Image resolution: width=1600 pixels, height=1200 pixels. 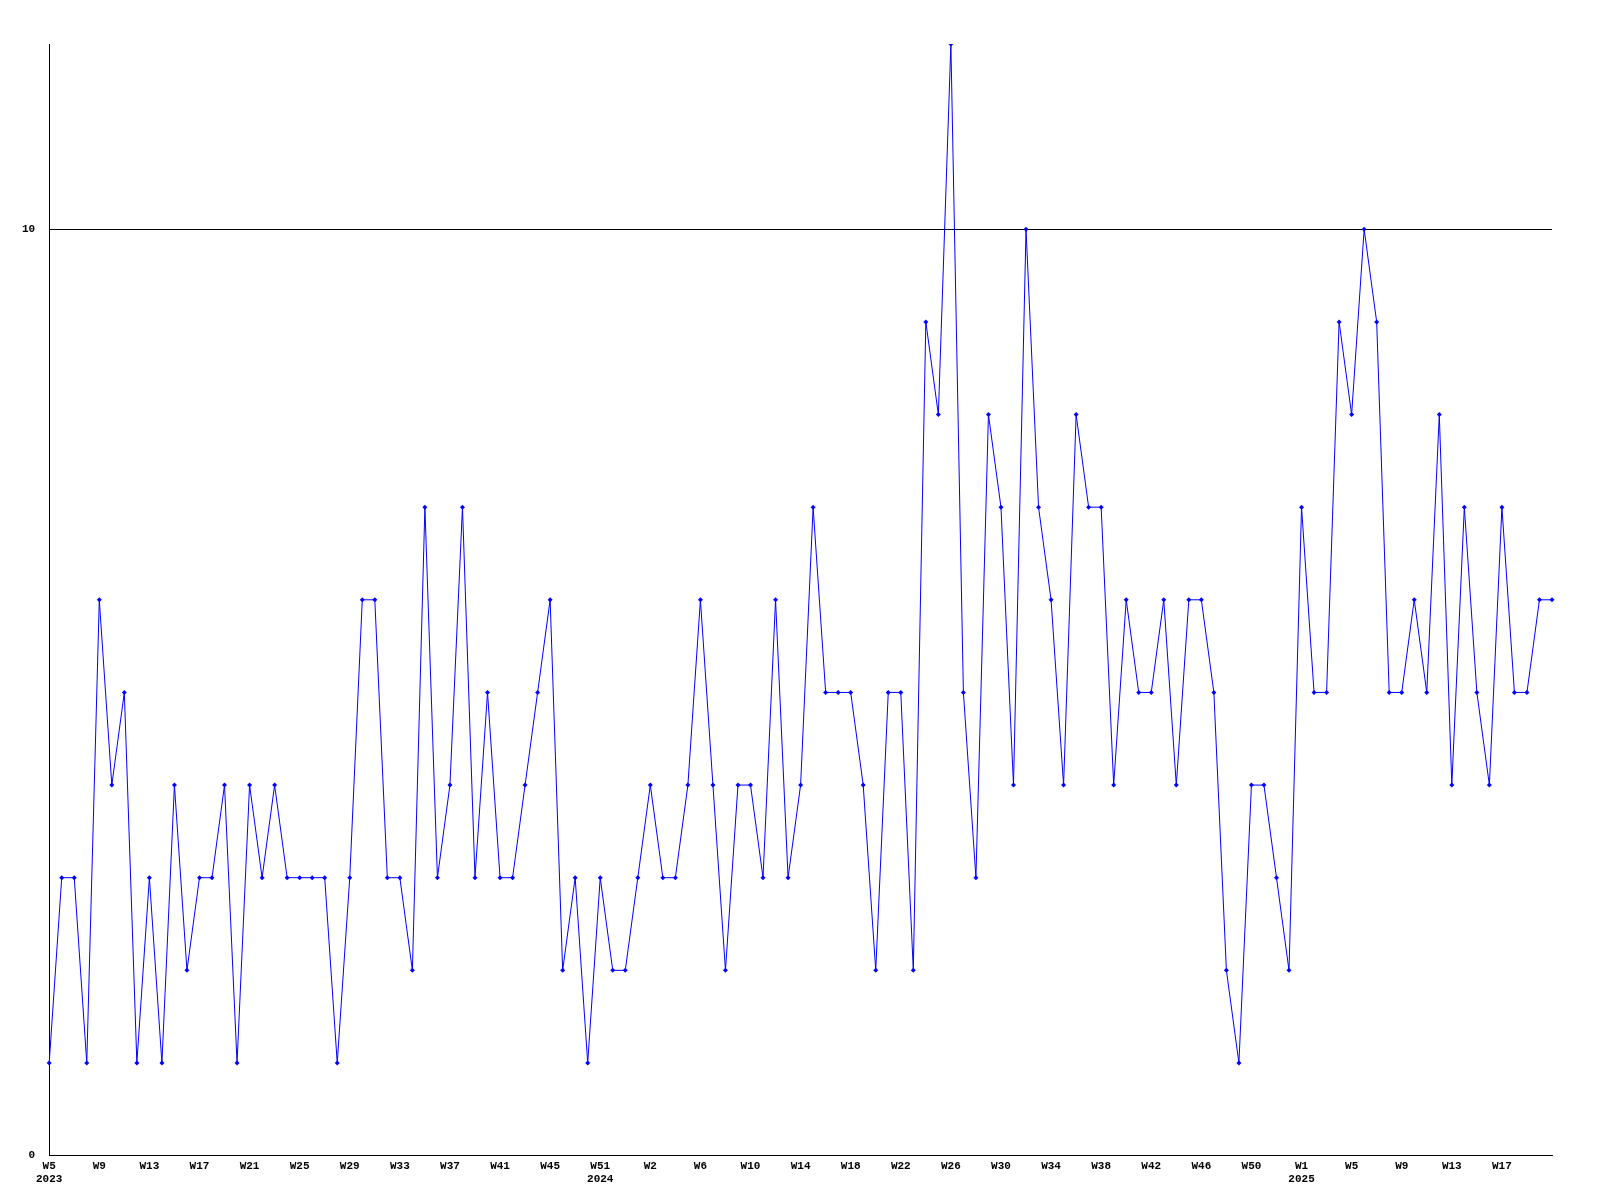 What do you see at coordinates (1151, 1165) in the screenshot?
I see `x-tick-label: W42` at bounding box center [1151, 1165].